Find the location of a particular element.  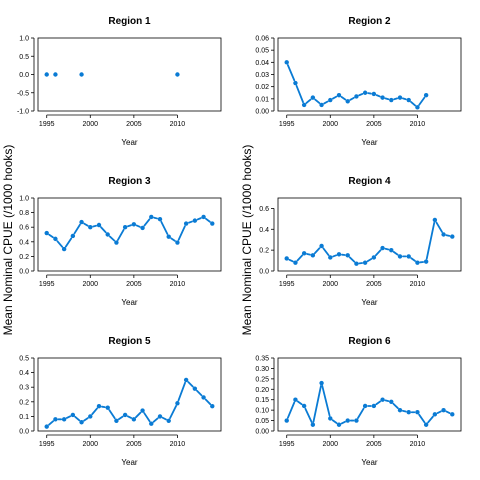

y-tick-label: -0.5 is located at coordinates (23, 93).